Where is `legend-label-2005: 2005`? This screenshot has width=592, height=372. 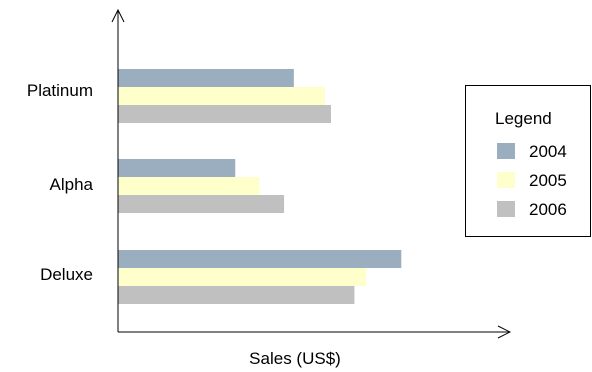 legend-label-2005: 2005 is located at coordinates (548, 180).